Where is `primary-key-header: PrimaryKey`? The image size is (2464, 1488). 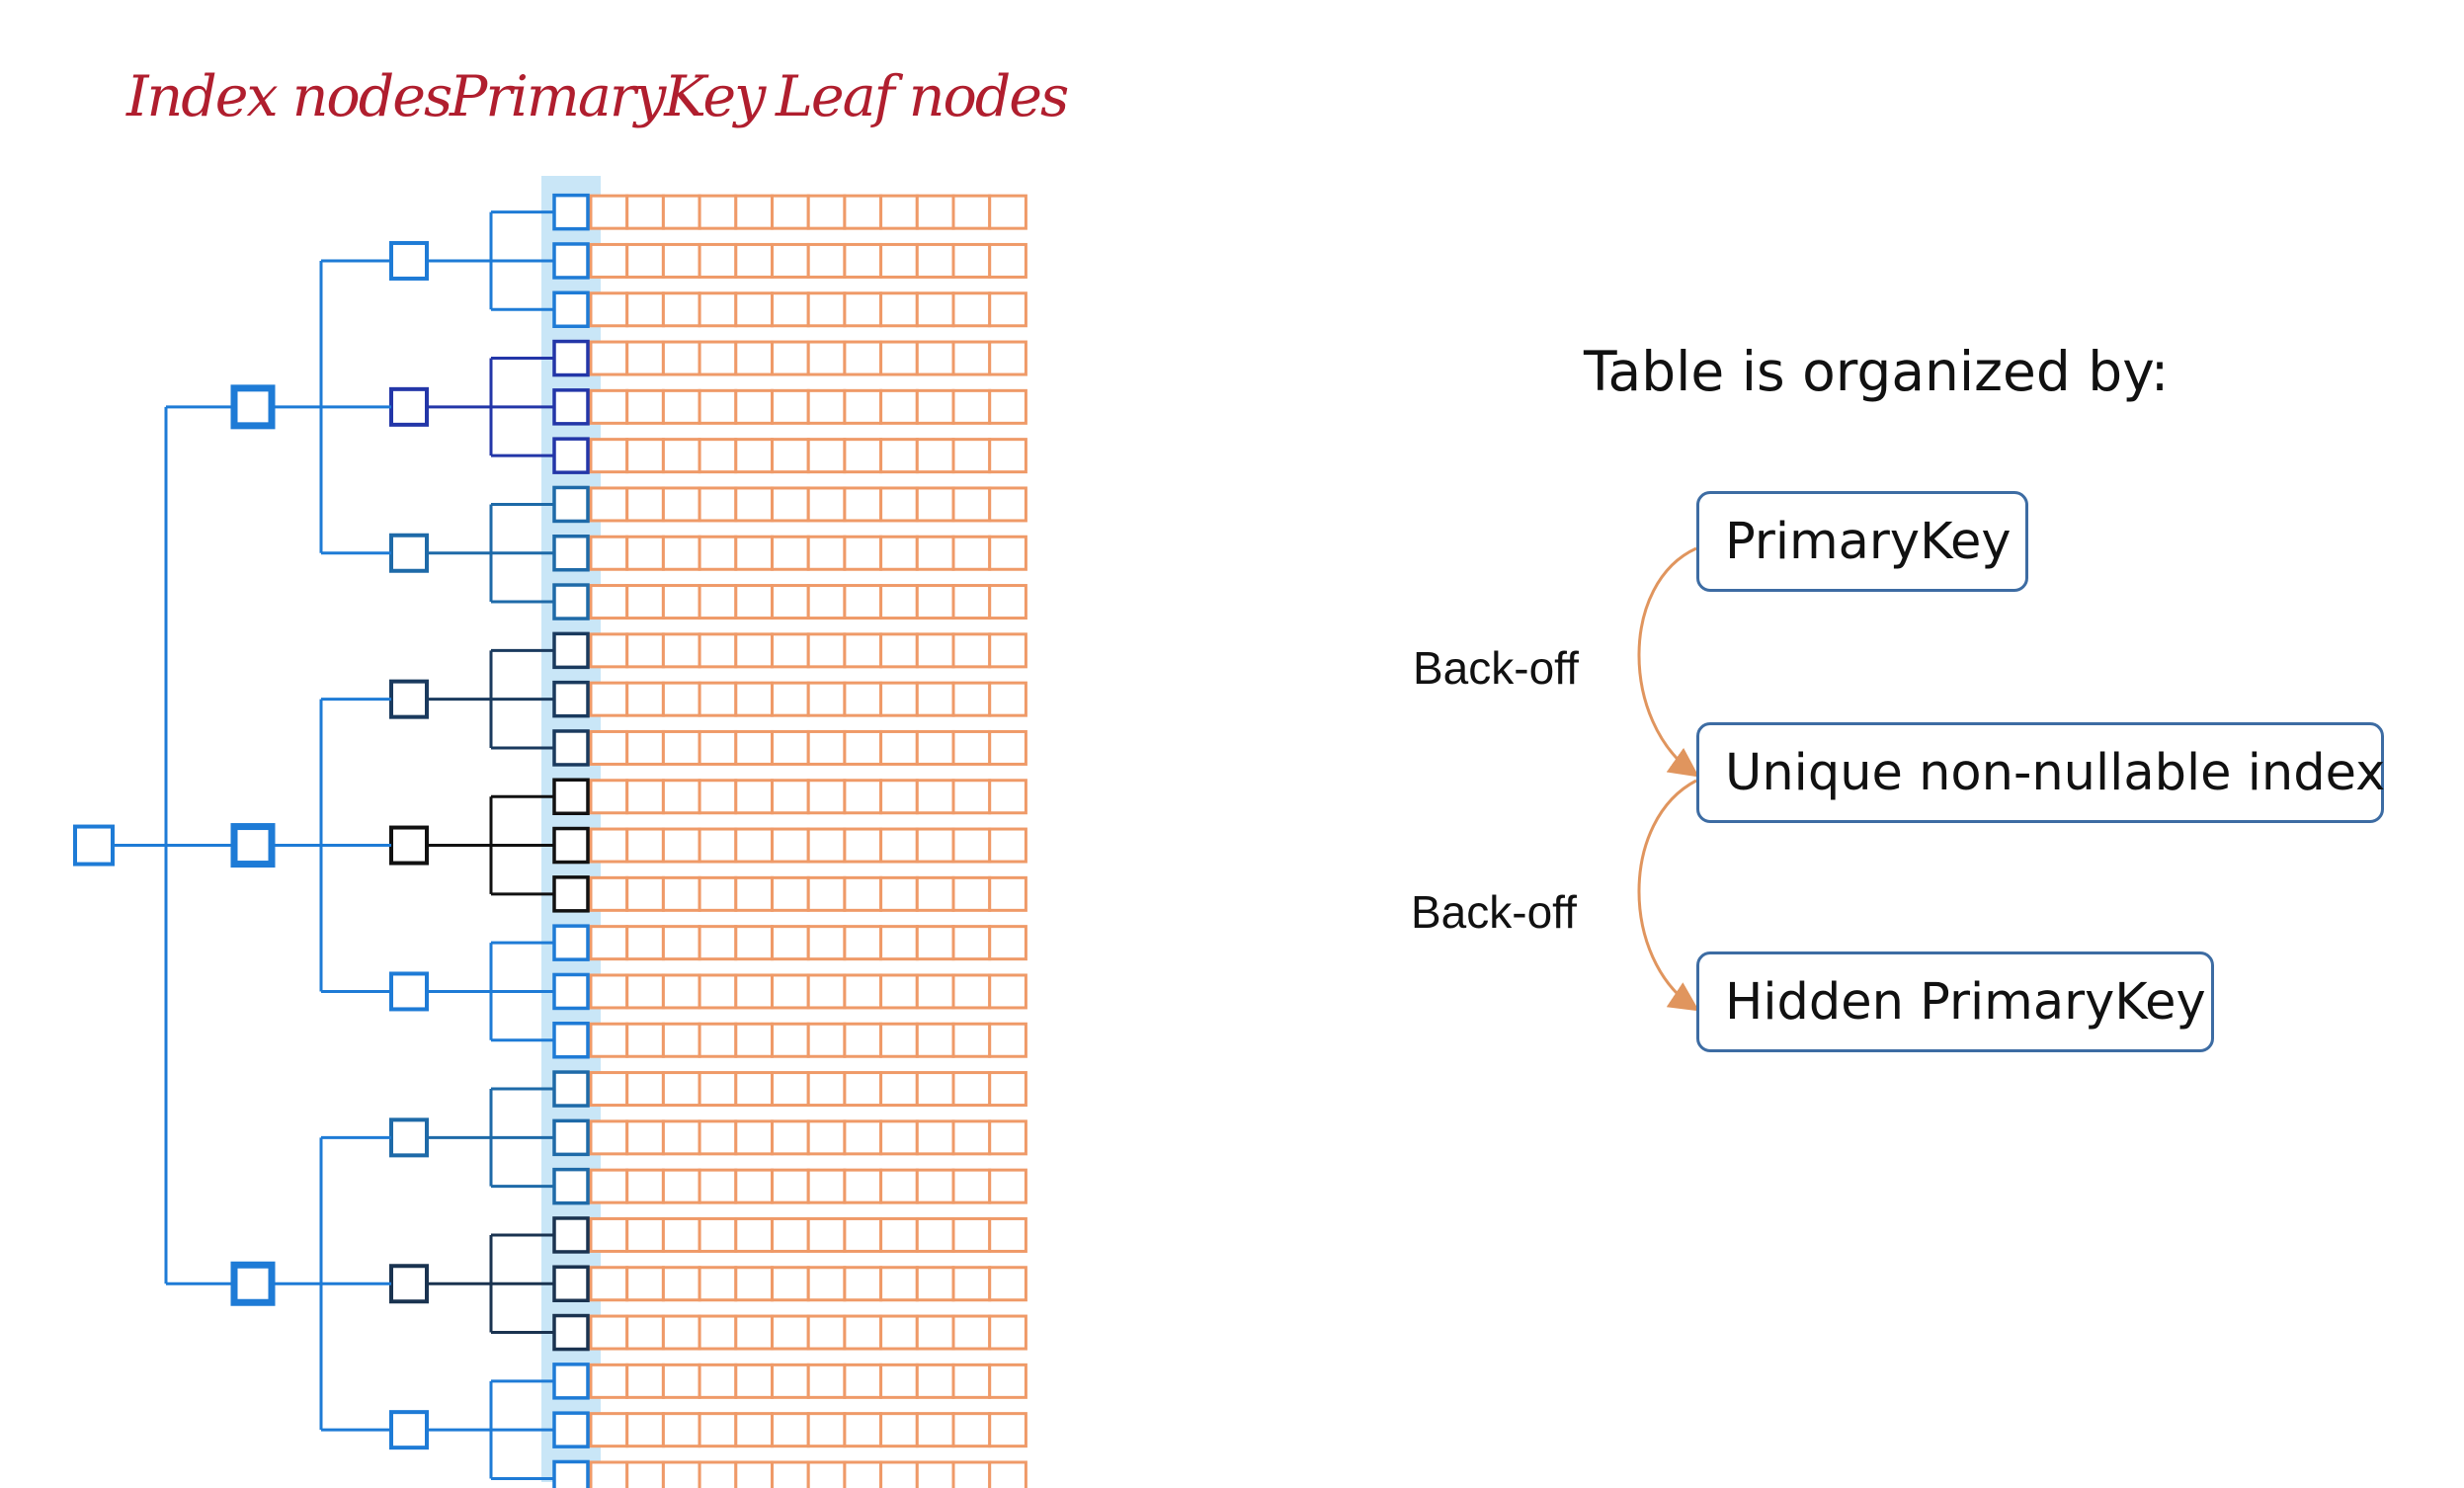
primary-key-header: PrimaryKey is located at coordinates (608, 96).